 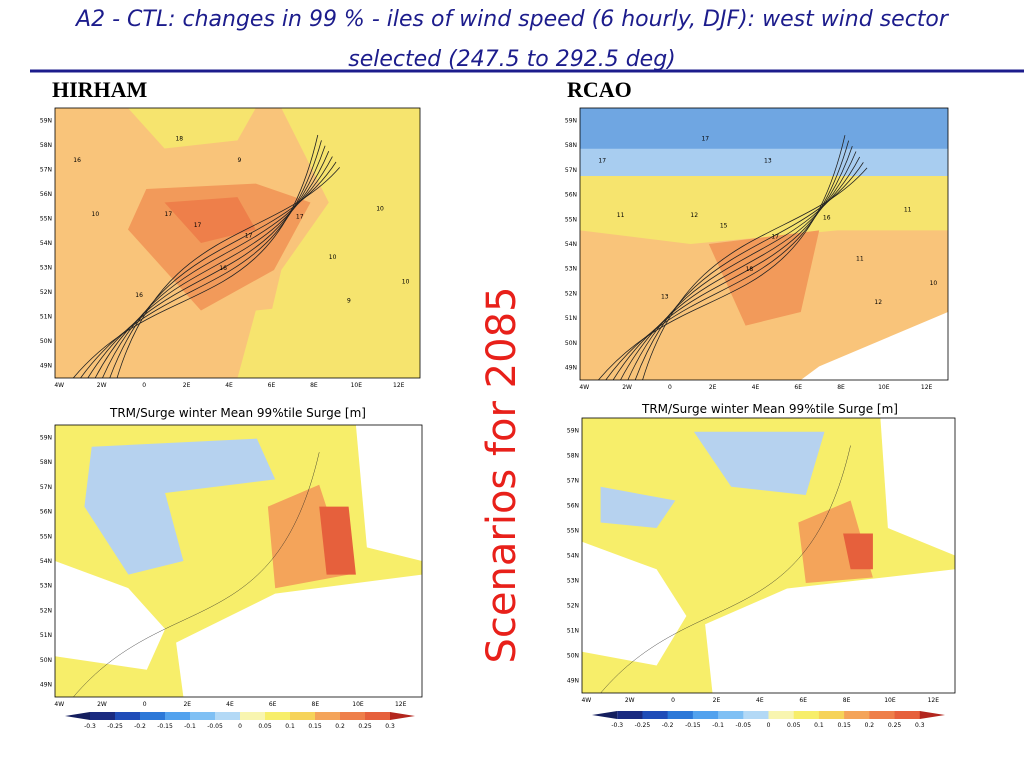 I want to click on colorbar-label: 0.15, so click(x=315, y=726).